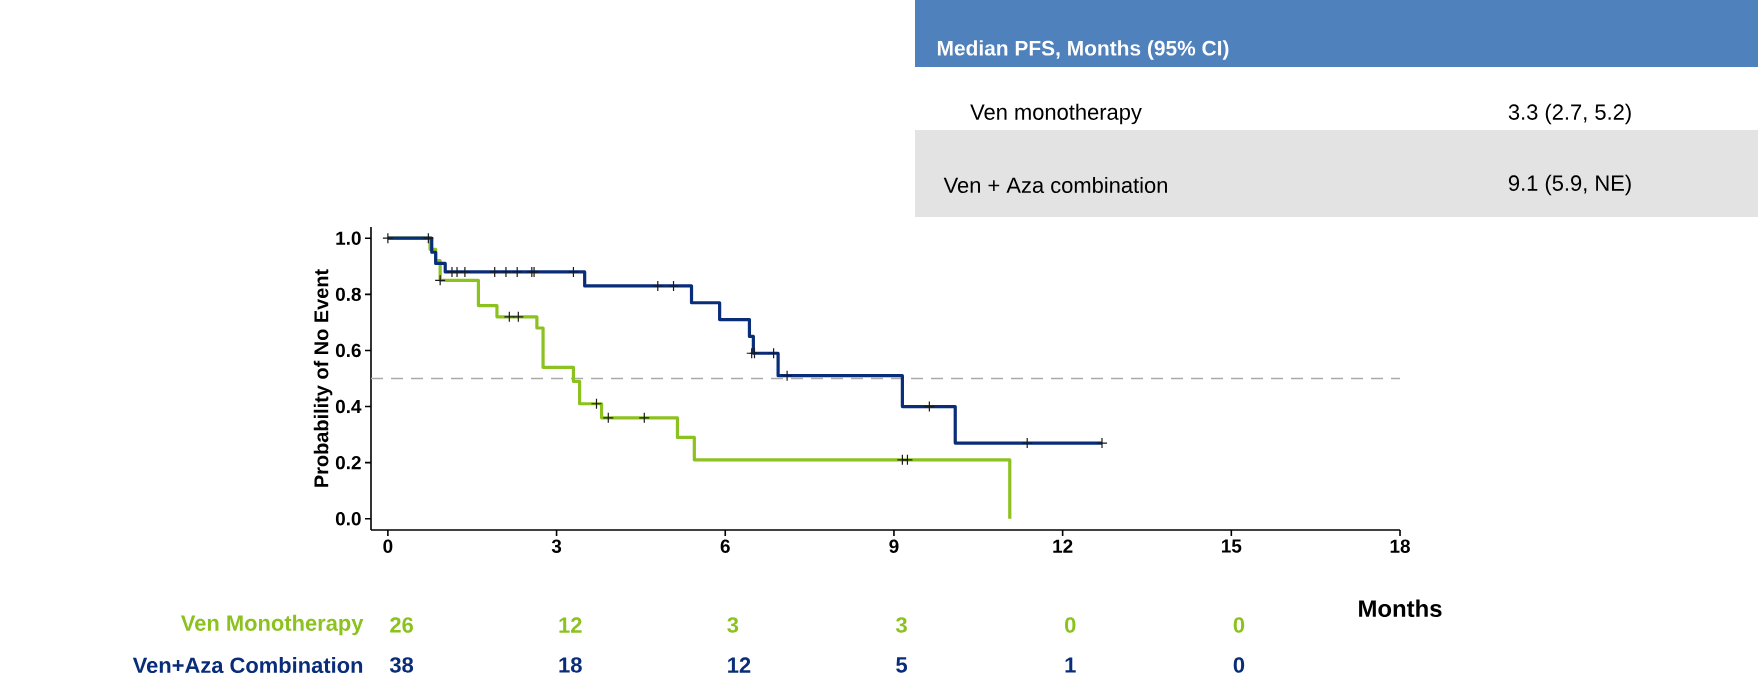 Image resolution: width=1758 pixels, height=683 pixels. I want to click on y-axis-title: Probability of No Event, so click(323, 378).